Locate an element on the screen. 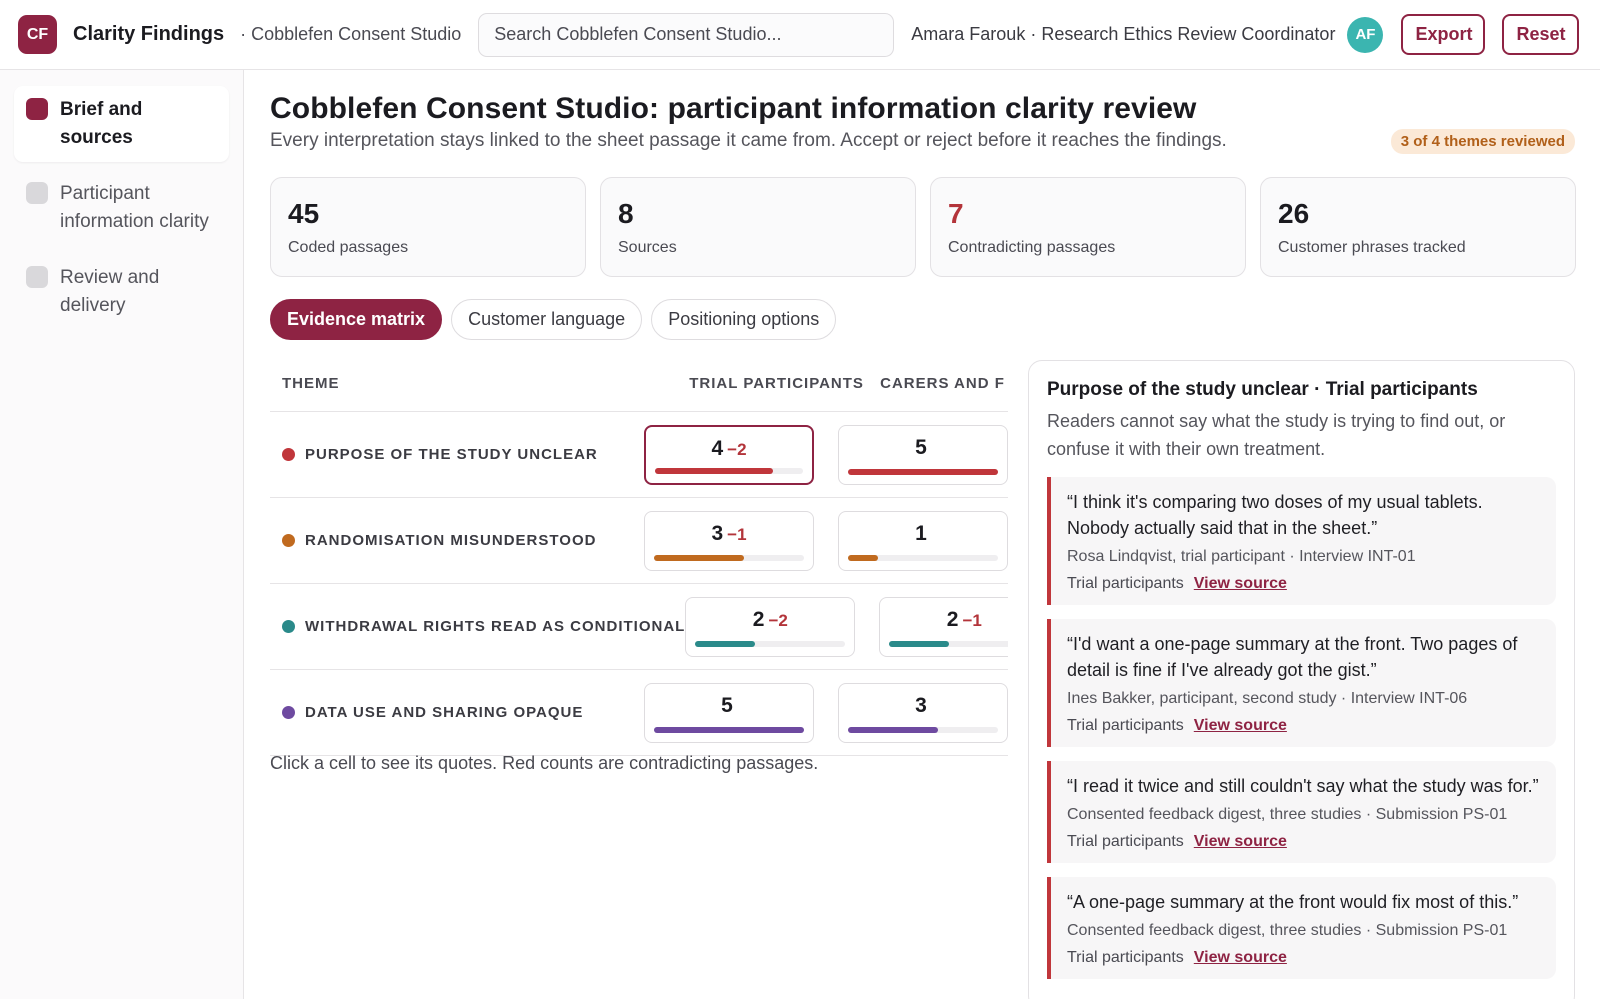 The image size is (1600, 999). theme-label: RANDOMISATION MISUNDERSTOOD is located at coordinates (451, 540).